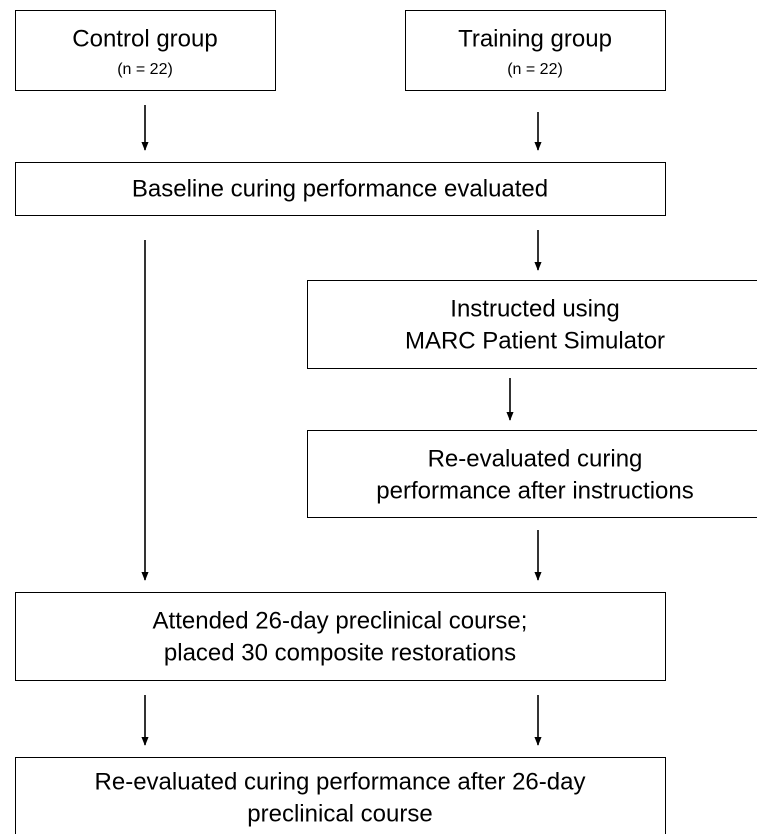  What do you see at coordinates (535, 458) in the screenshot?
I see `node-label: Re-evaluated curing` at bounding box center [535, 458].